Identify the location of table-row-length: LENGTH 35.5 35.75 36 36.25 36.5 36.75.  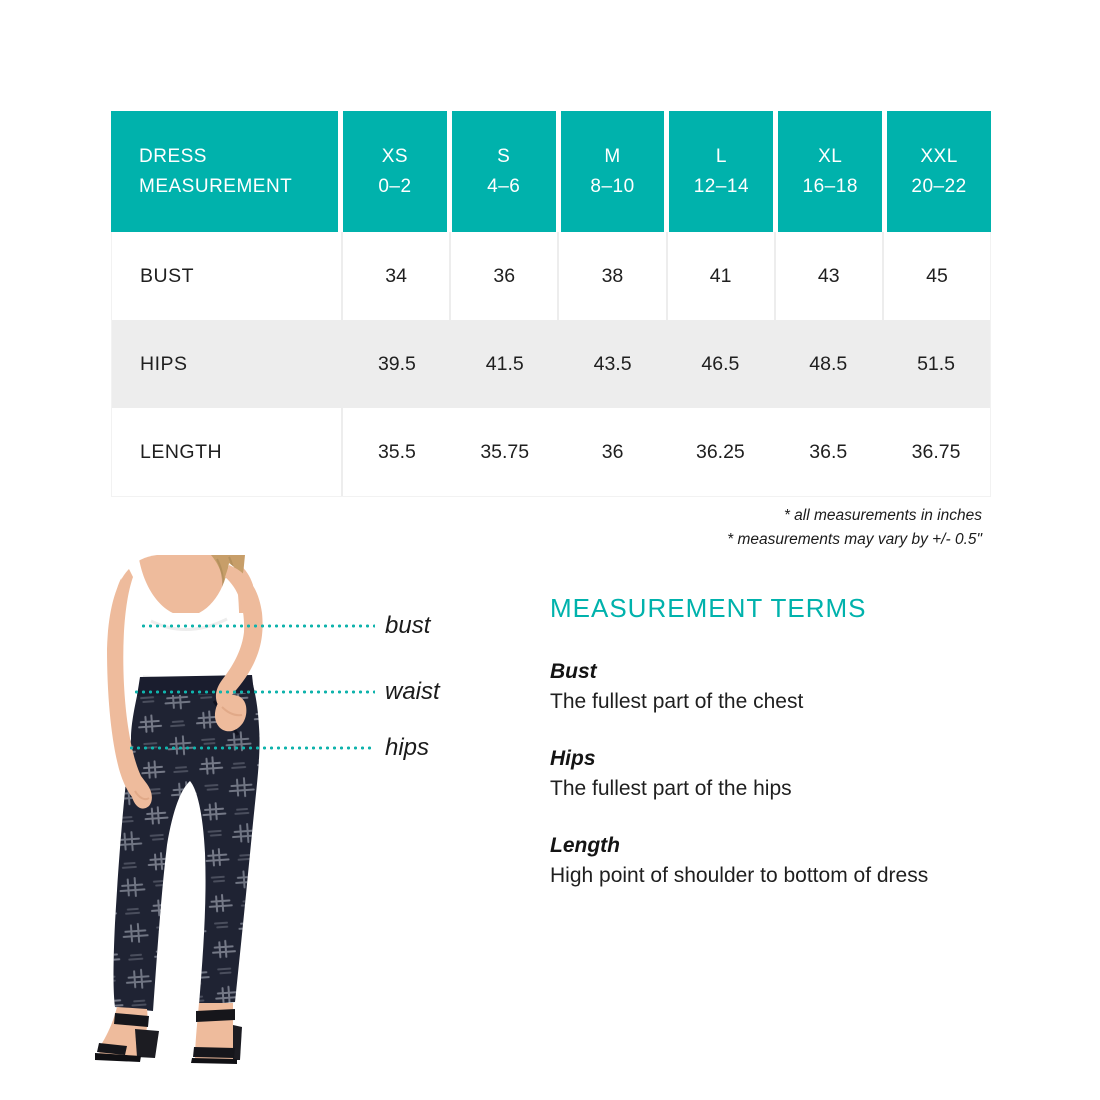
(551, 452).